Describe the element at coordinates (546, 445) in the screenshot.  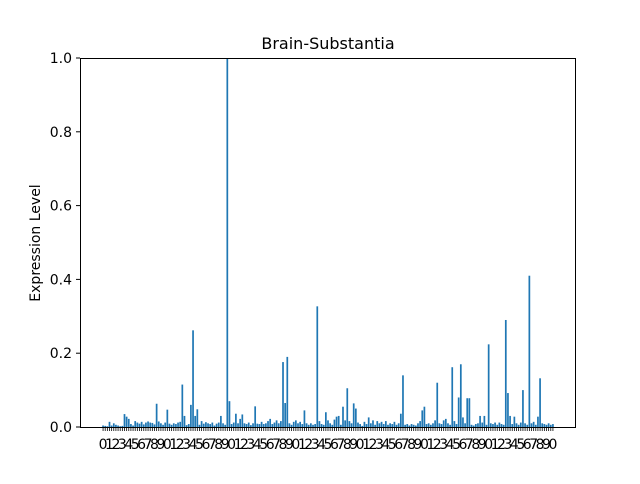
I see `x-tick-label-207: 9` at that location.